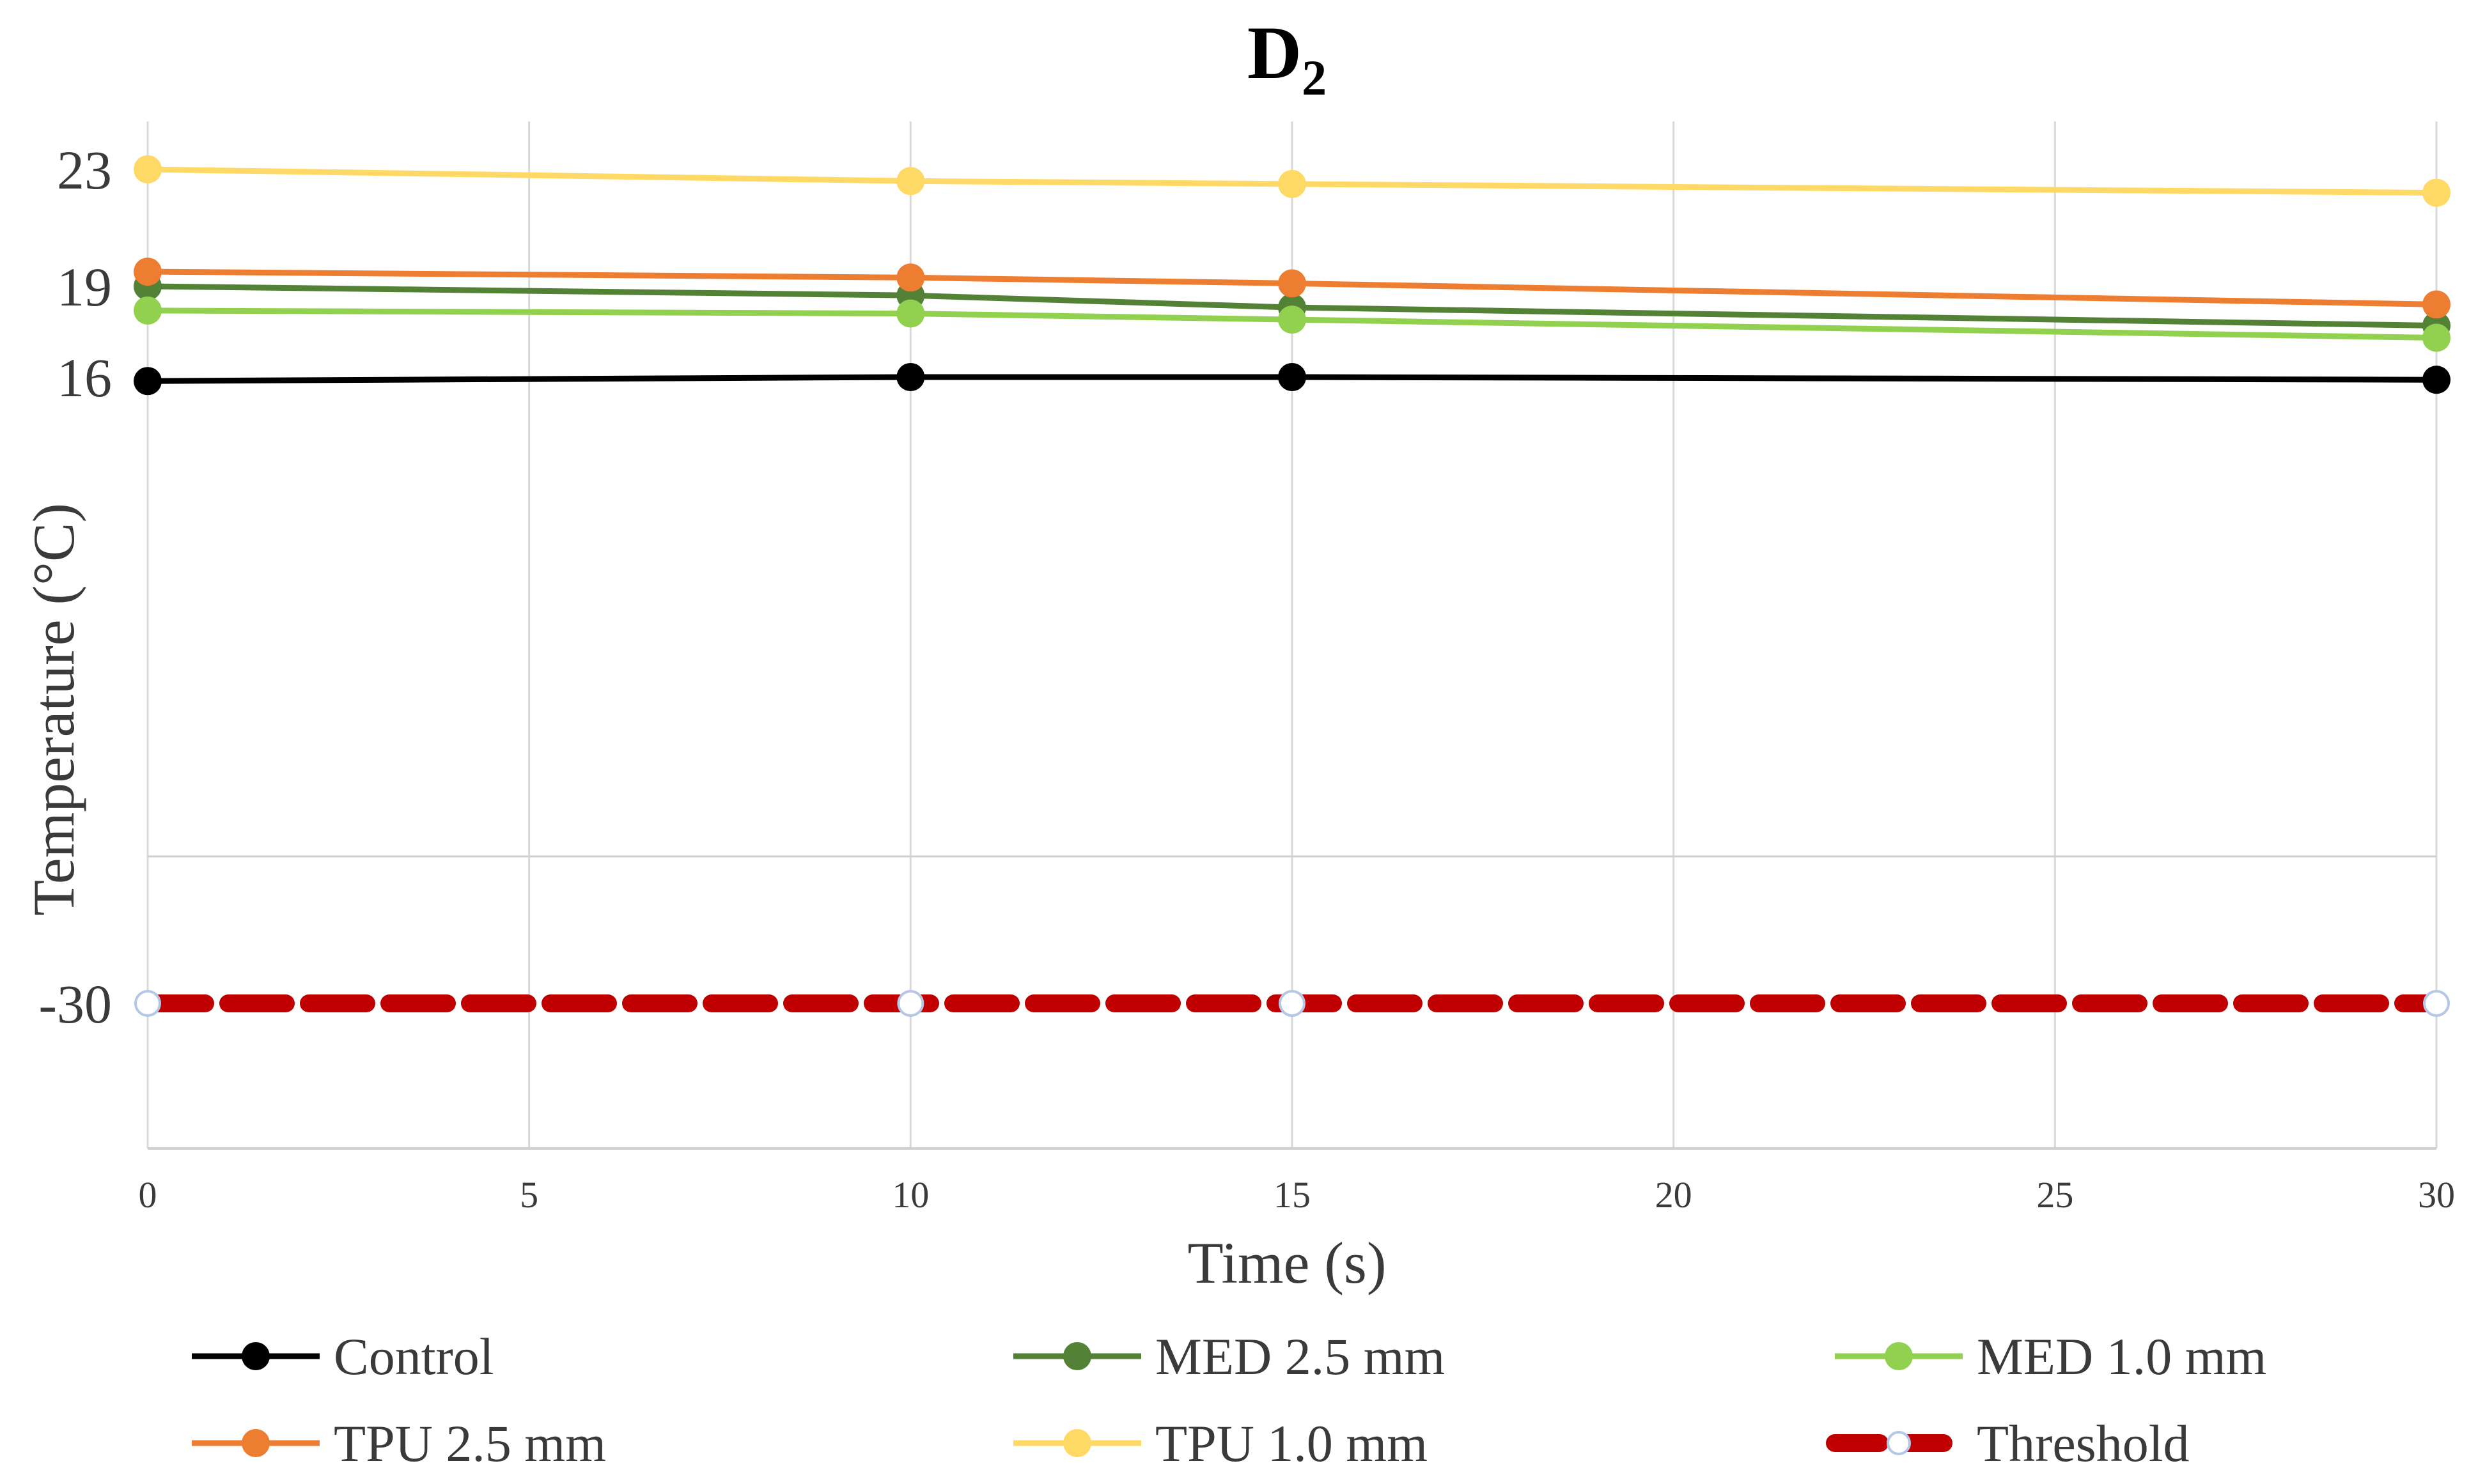  I want to click on x-tick-label: 0, so click(148, 1195).